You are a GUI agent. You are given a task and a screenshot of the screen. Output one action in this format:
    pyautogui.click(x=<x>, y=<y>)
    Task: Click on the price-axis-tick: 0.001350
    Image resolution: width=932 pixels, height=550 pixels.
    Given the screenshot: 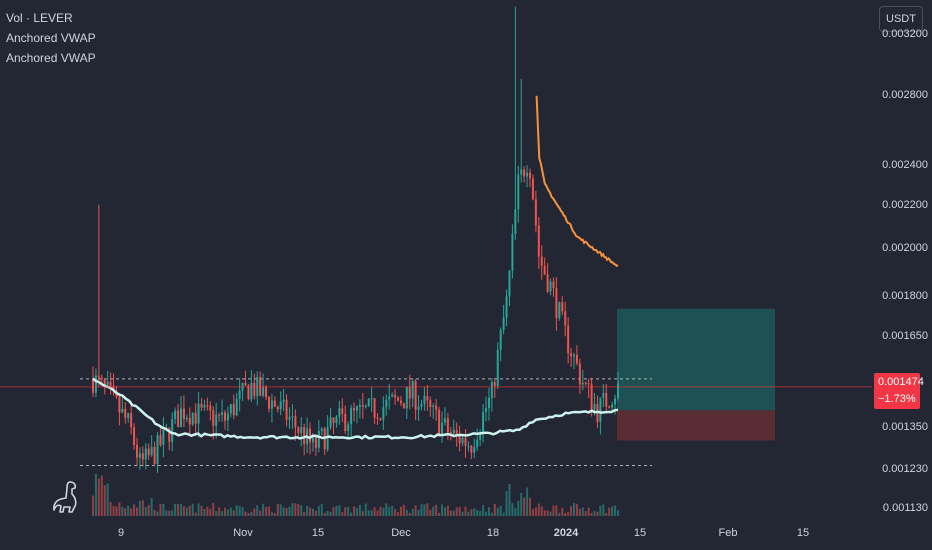 What is the action you would take?
    pyautogui.click(x=905, y=426)
    